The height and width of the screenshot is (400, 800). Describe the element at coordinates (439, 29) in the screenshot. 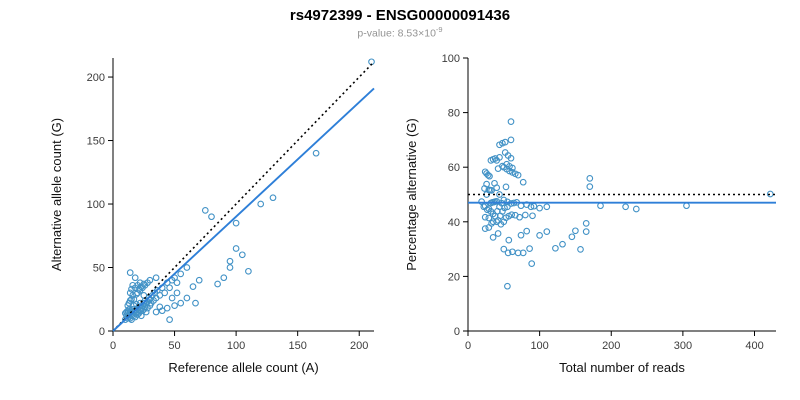

I see `pvalue-exponent: -9` at that location.